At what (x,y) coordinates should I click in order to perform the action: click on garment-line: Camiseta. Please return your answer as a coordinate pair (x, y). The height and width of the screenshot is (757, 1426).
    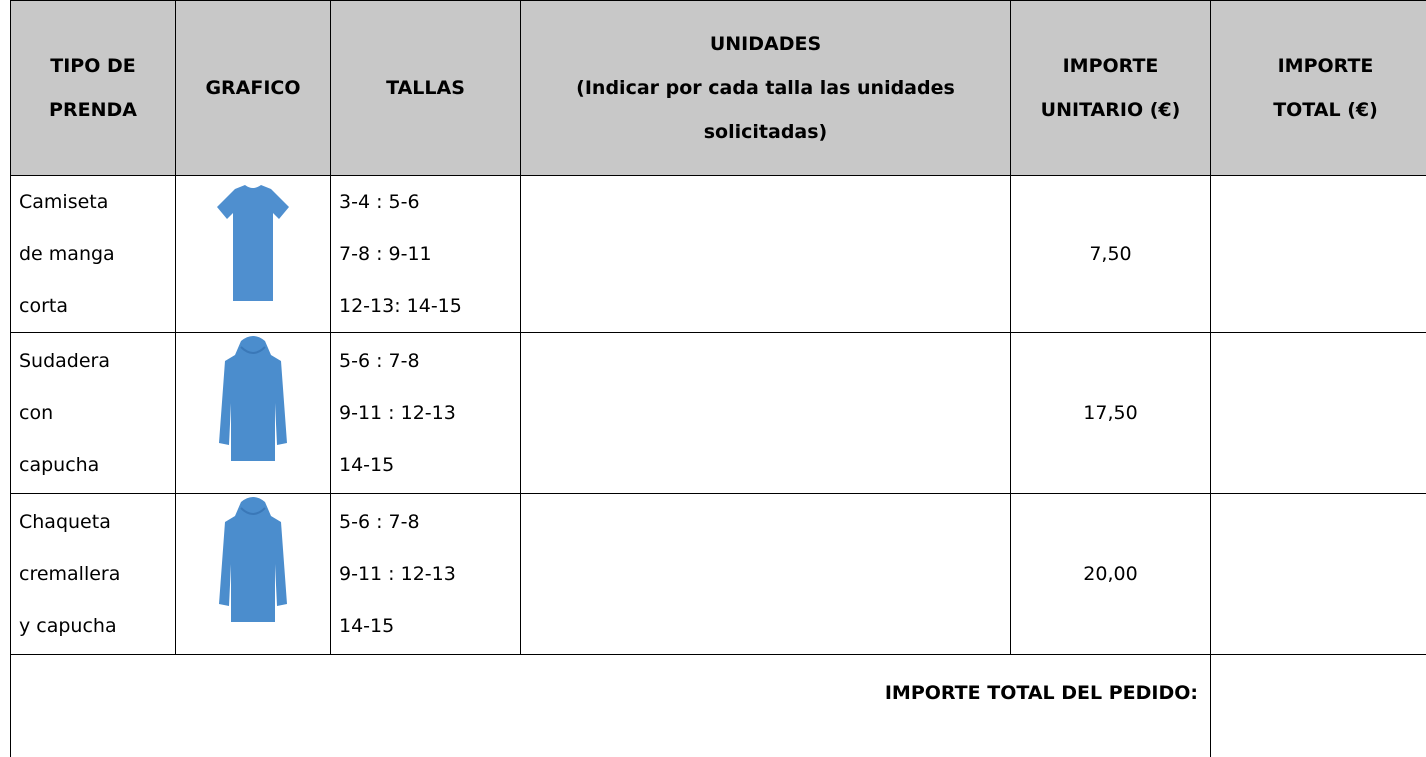
    Looking at the image, I should click on (93, 202).